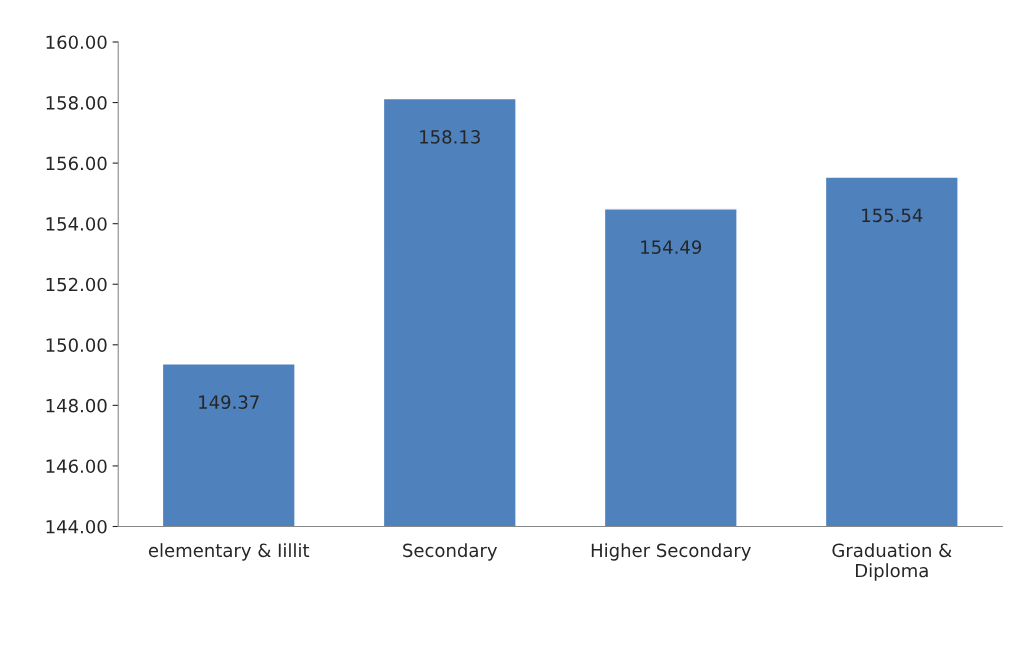 The width and height of the screenshot is (1028, 646). Describe the element at coordinates (76, 42) in the screenshot. I see `y-tick-label: 160.00` at that location.